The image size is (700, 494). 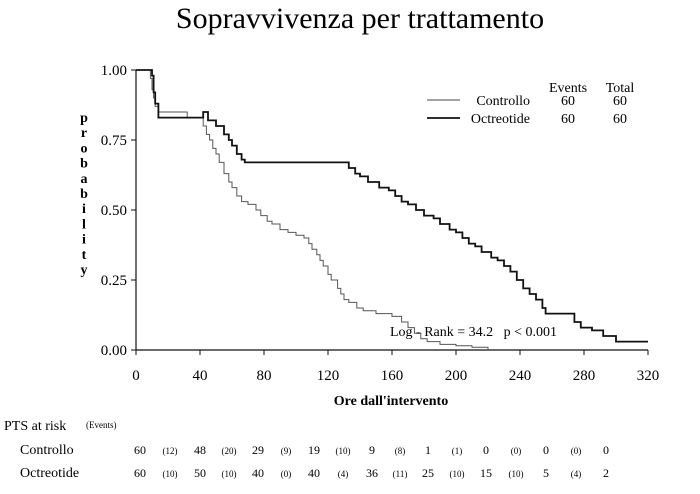 What do you see at coordinates (136, 376) in the screenshot?
I see `x-tick-label: 0` at bounding box center [136, 376].